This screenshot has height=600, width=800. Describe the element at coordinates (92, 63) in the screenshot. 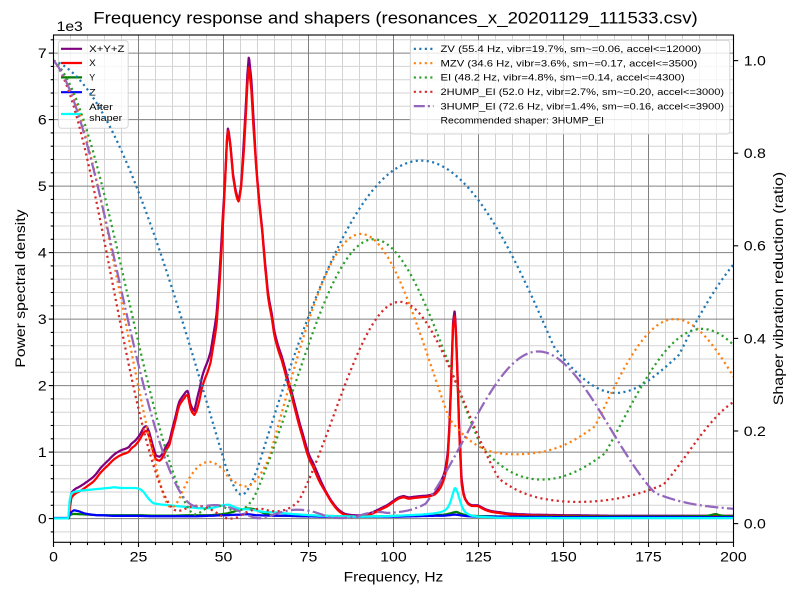

I see `svg-text: X` at that location.